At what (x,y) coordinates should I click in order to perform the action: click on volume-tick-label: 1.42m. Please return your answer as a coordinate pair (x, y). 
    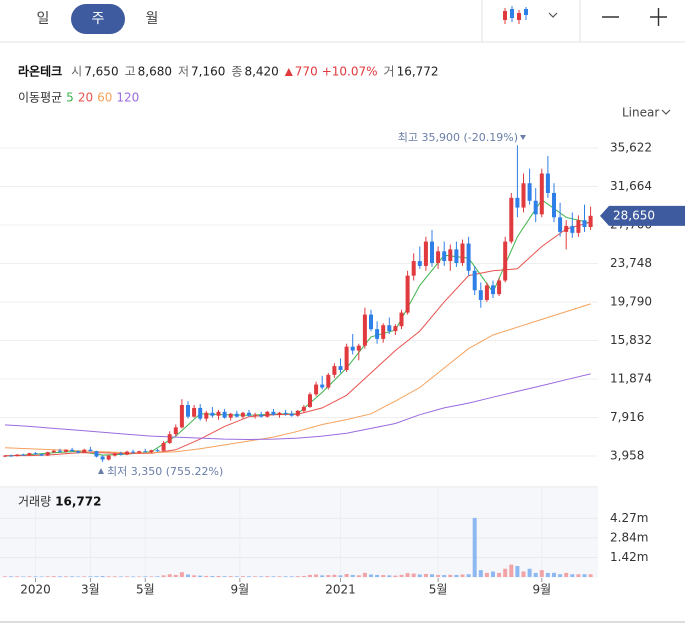
    Looking at the image, I should click on (629, 557).